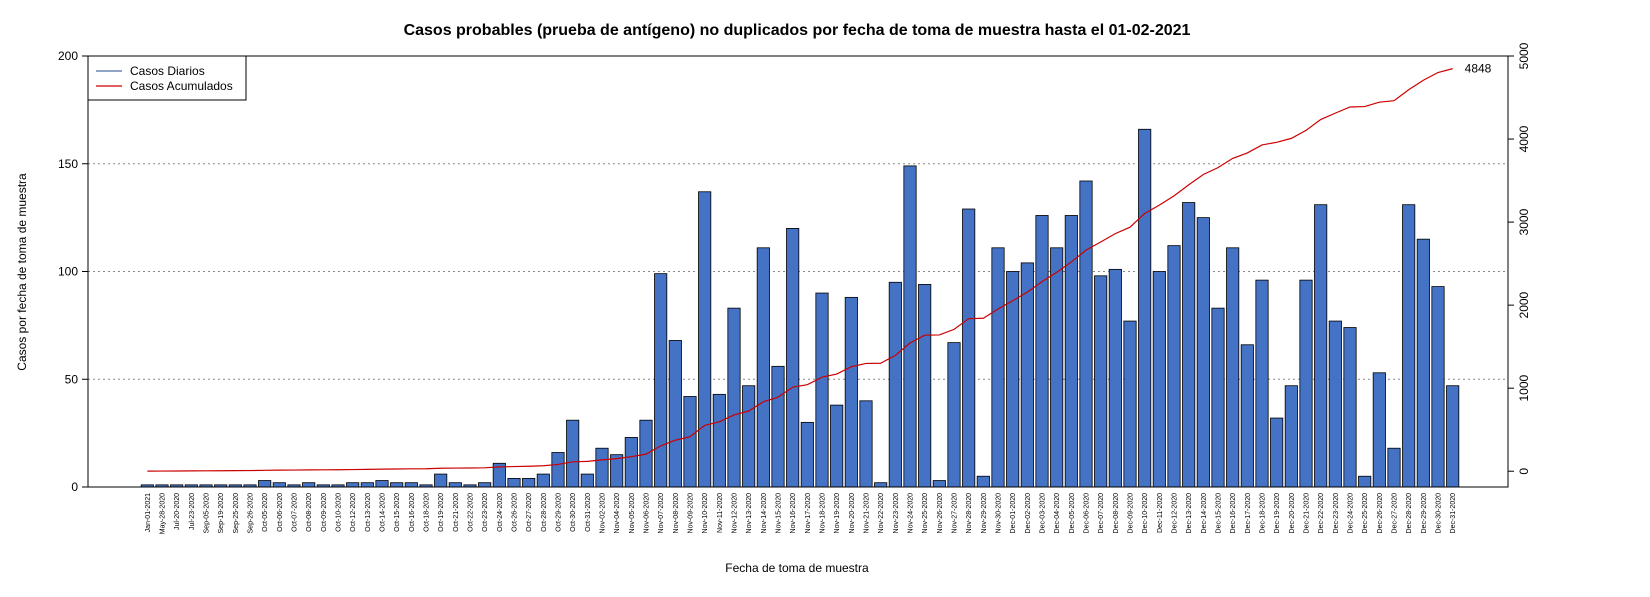 This screenshot has width=1650, height=597. What do you see at coordinates (339, 512) in the screenshot?
I see `x-tick-label: Oct-10-2020` at bounding box center [339, 512].